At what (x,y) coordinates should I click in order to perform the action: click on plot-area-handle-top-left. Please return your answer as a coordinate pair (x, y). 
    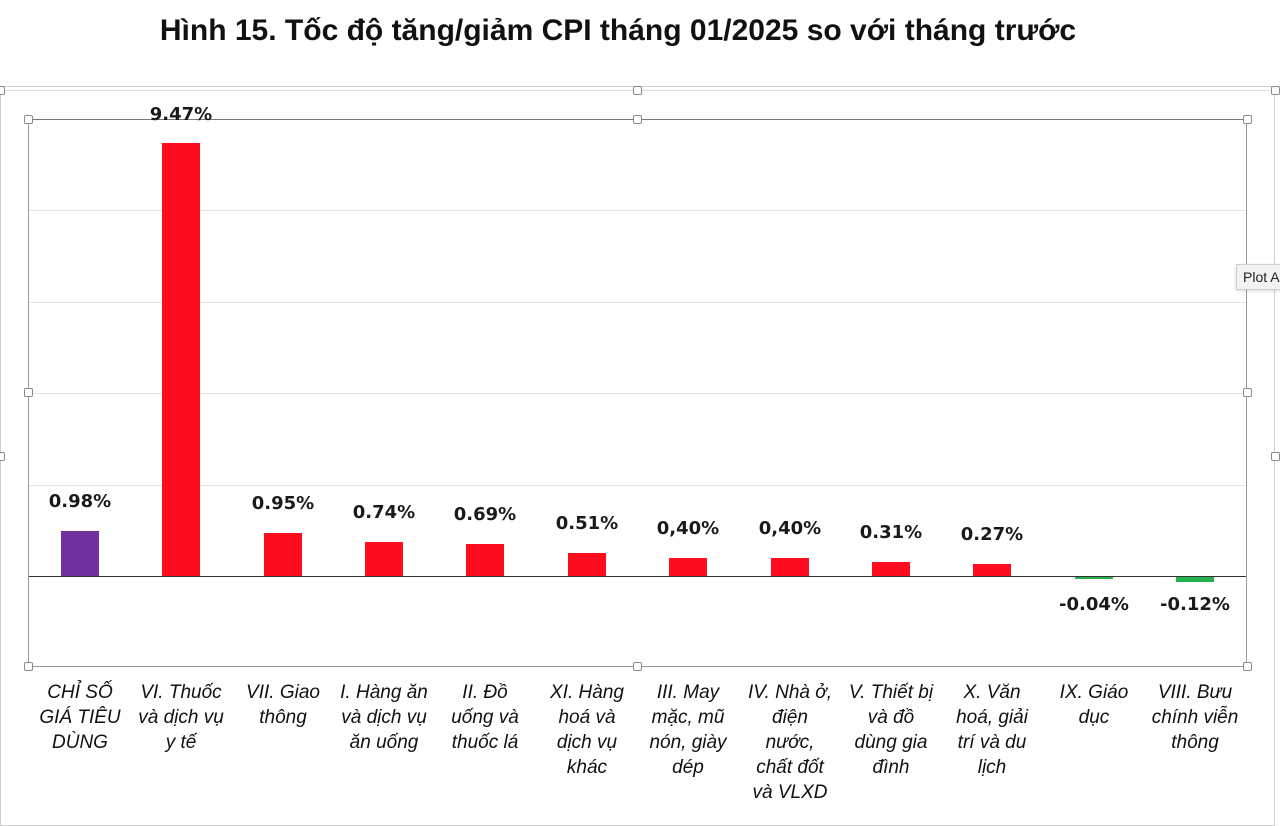
    Looking at the image, I should click on (28, 119).